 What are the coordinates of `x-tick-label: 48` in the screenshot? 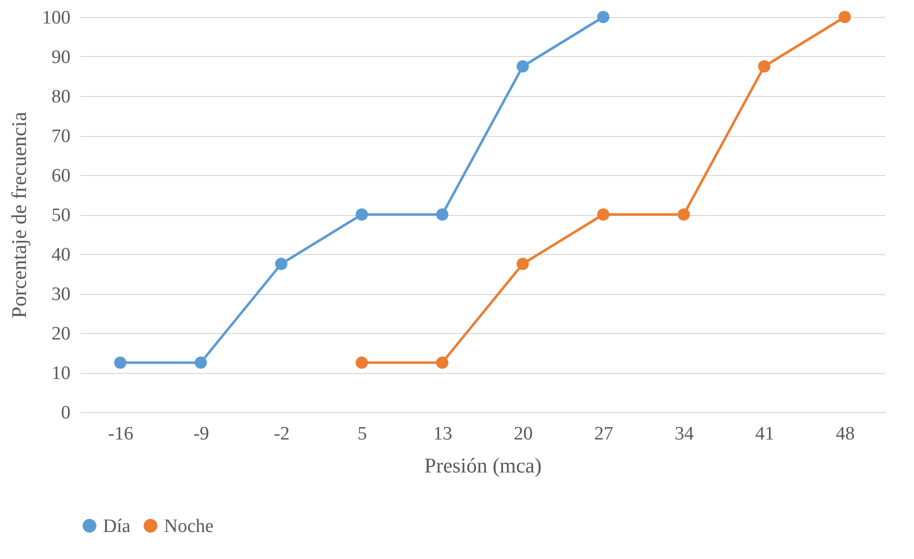 It's located at (845, 434).